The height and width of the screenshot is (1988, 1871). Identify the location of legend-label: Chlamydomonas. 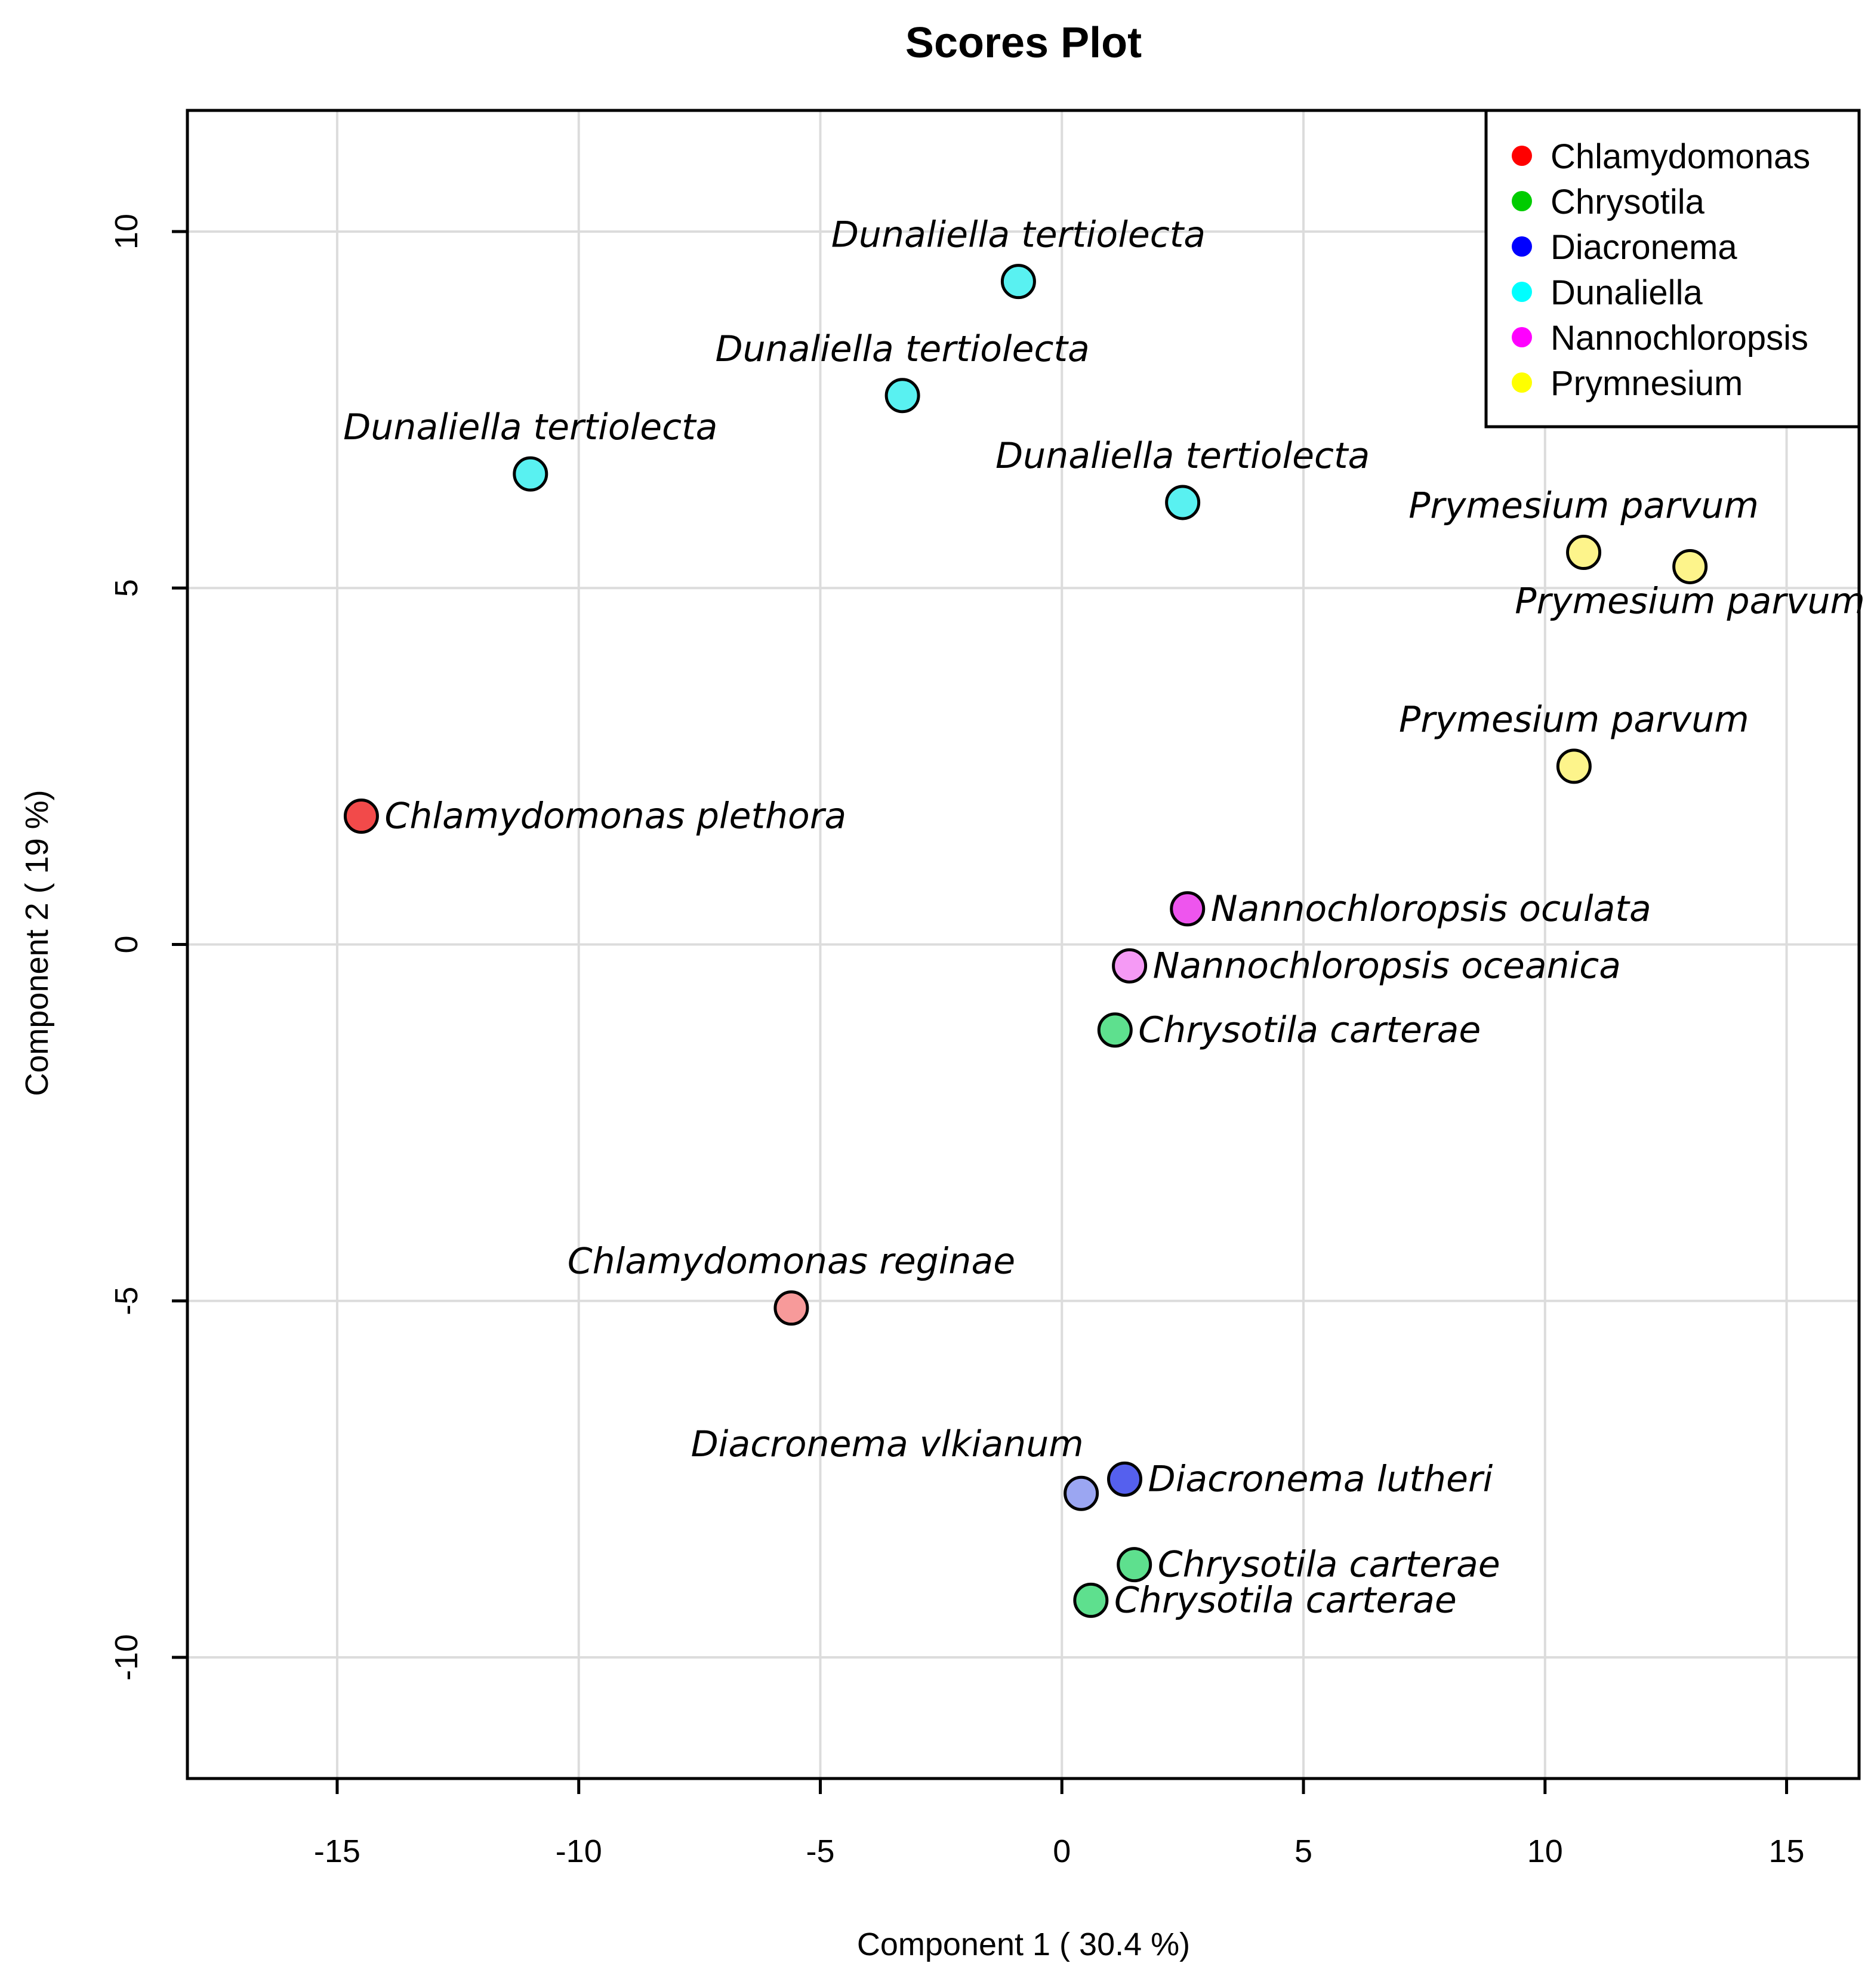
(1680, 157).